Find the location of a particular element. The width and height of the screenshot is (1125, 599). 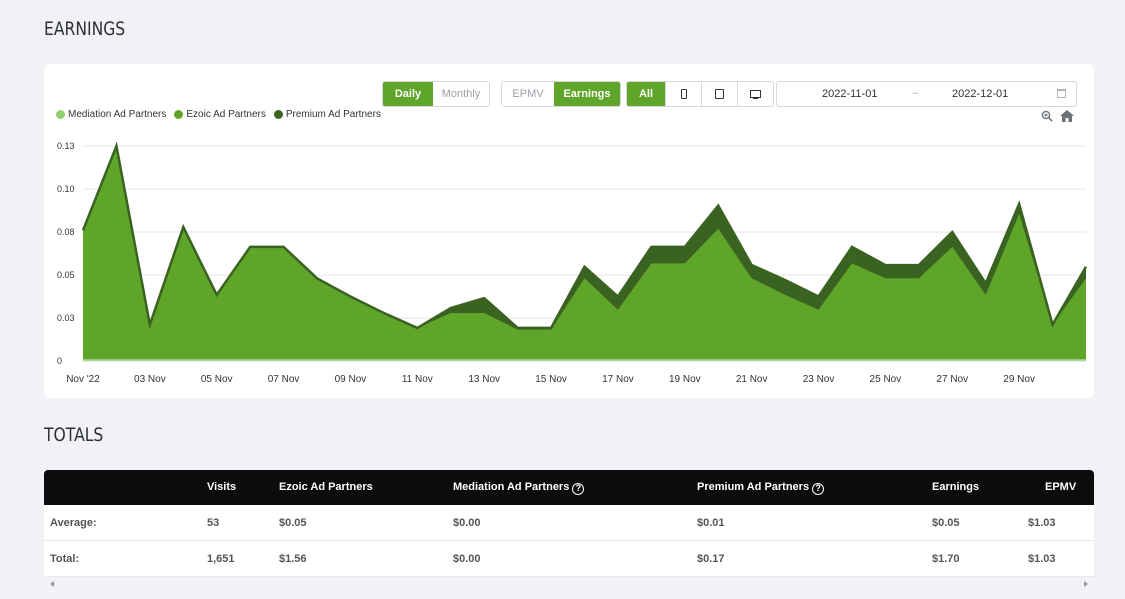

date-range-picker: 2022-11-01 ~ 2022-12-01 is located at coordinates (926, 94).